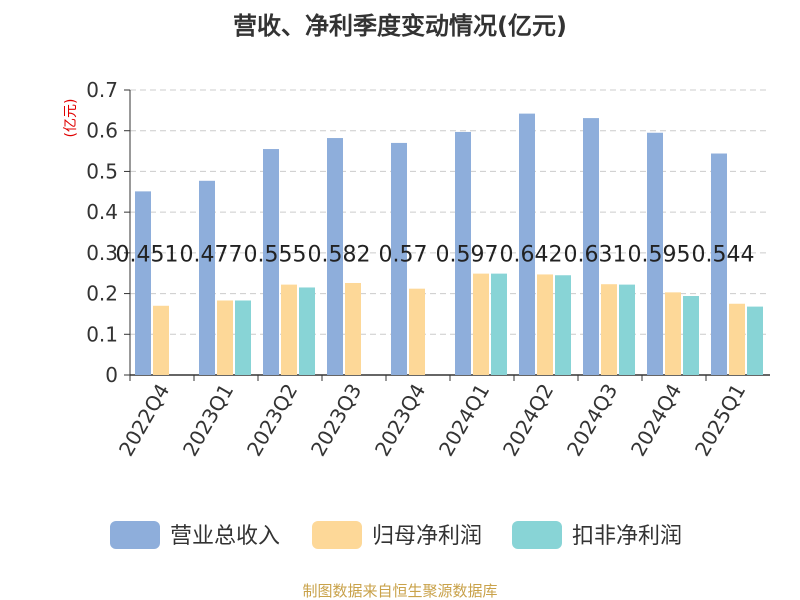 The width and height of the screenshot is (800, 600). I want to click on legend: 营业总收入 归母净利润 扣非净利润, so click(396, 535).